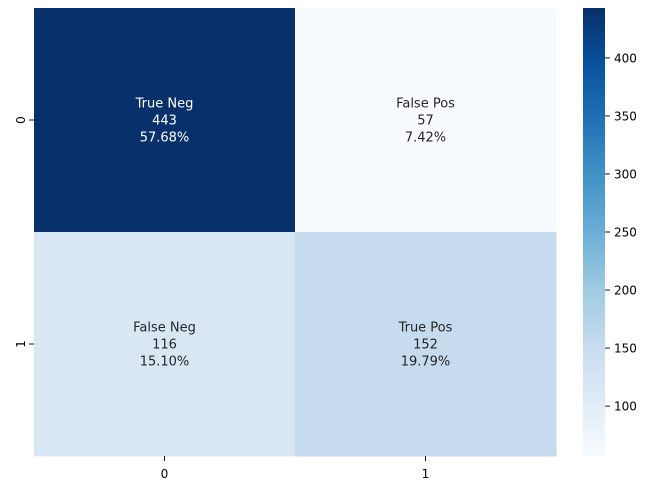 Image resolution: width=650 pixels, height=491 pixels. I want to click on cell-label-1-1-line-0: True Pos, so click(425, 328).